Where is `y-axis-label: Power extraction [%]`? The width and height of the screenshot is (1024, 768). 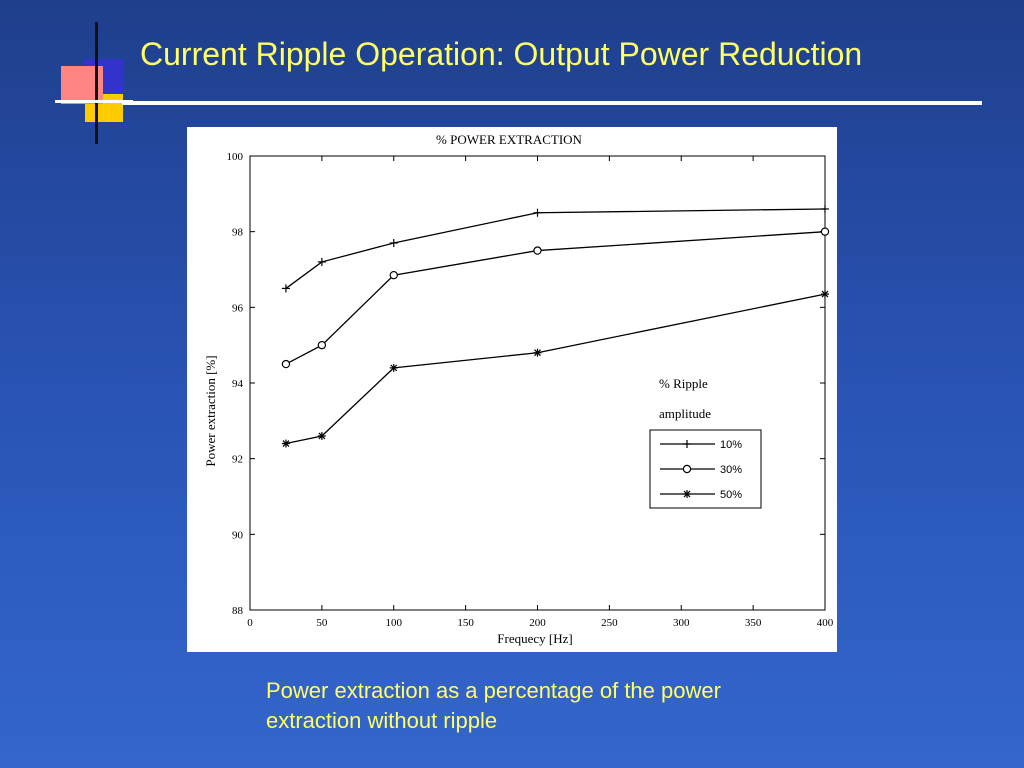 y-axis-label: Power extraction [%] is located at coordinates (210, 410).